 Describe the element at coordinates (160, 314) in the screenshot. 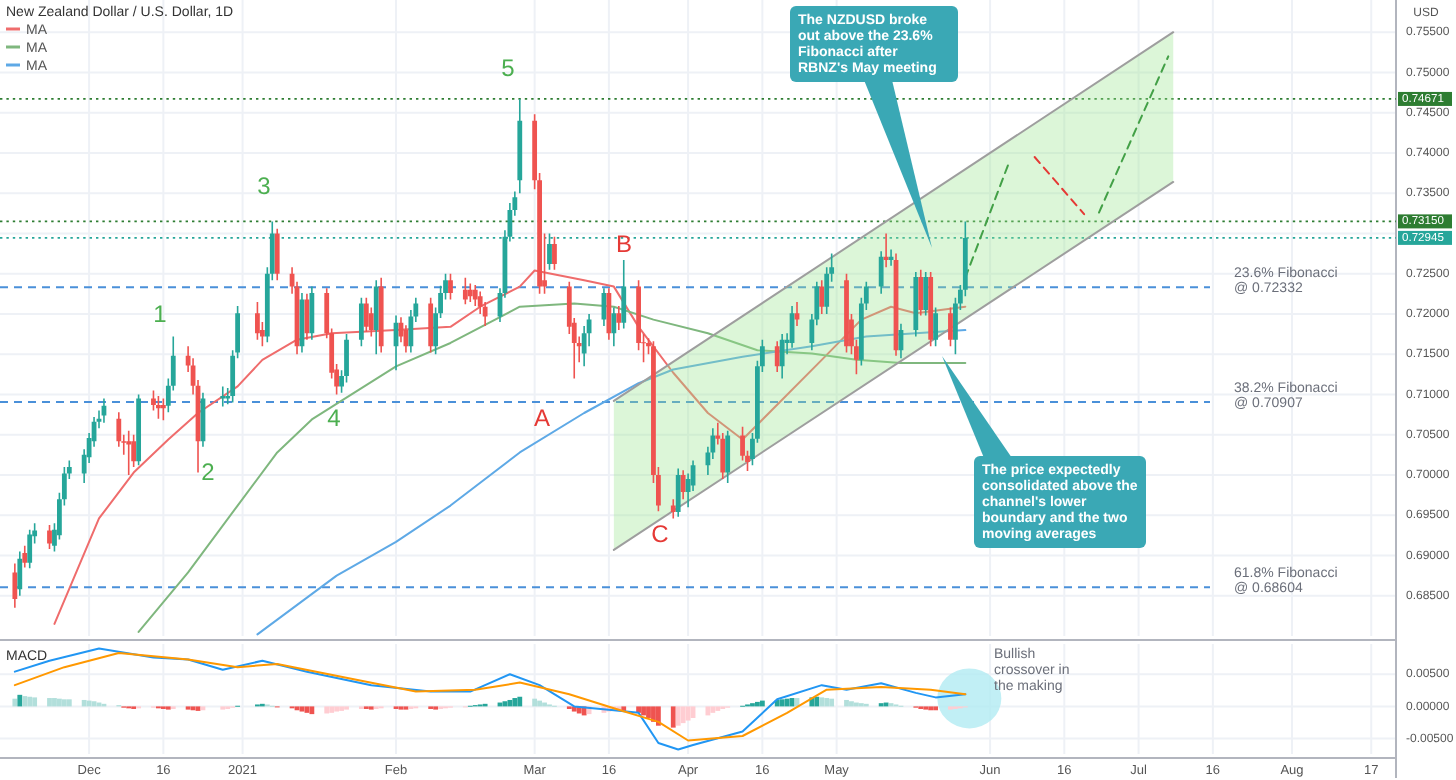

I see `annotation: 1` at that location.